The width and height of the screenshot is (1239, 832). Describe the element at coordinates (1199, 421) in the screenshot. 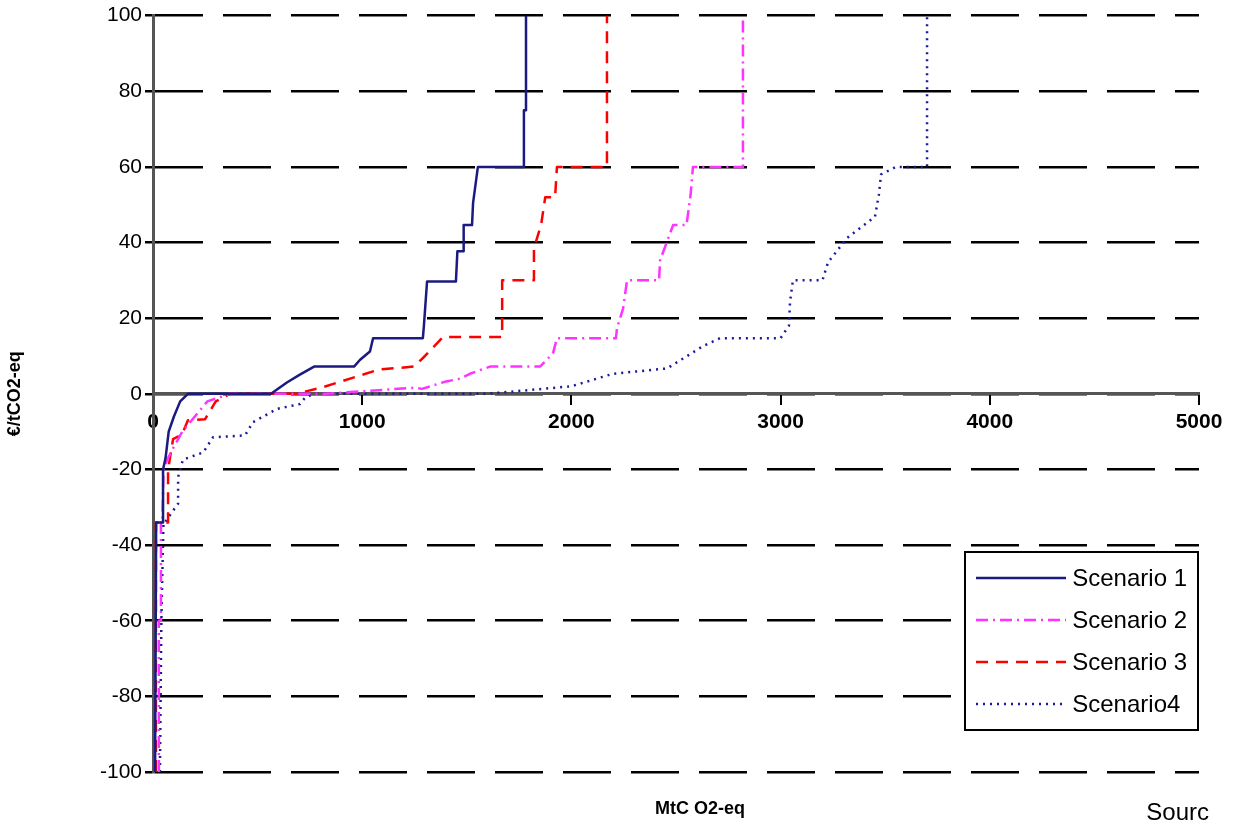

I see `x-tick-label: 5000` at that location.